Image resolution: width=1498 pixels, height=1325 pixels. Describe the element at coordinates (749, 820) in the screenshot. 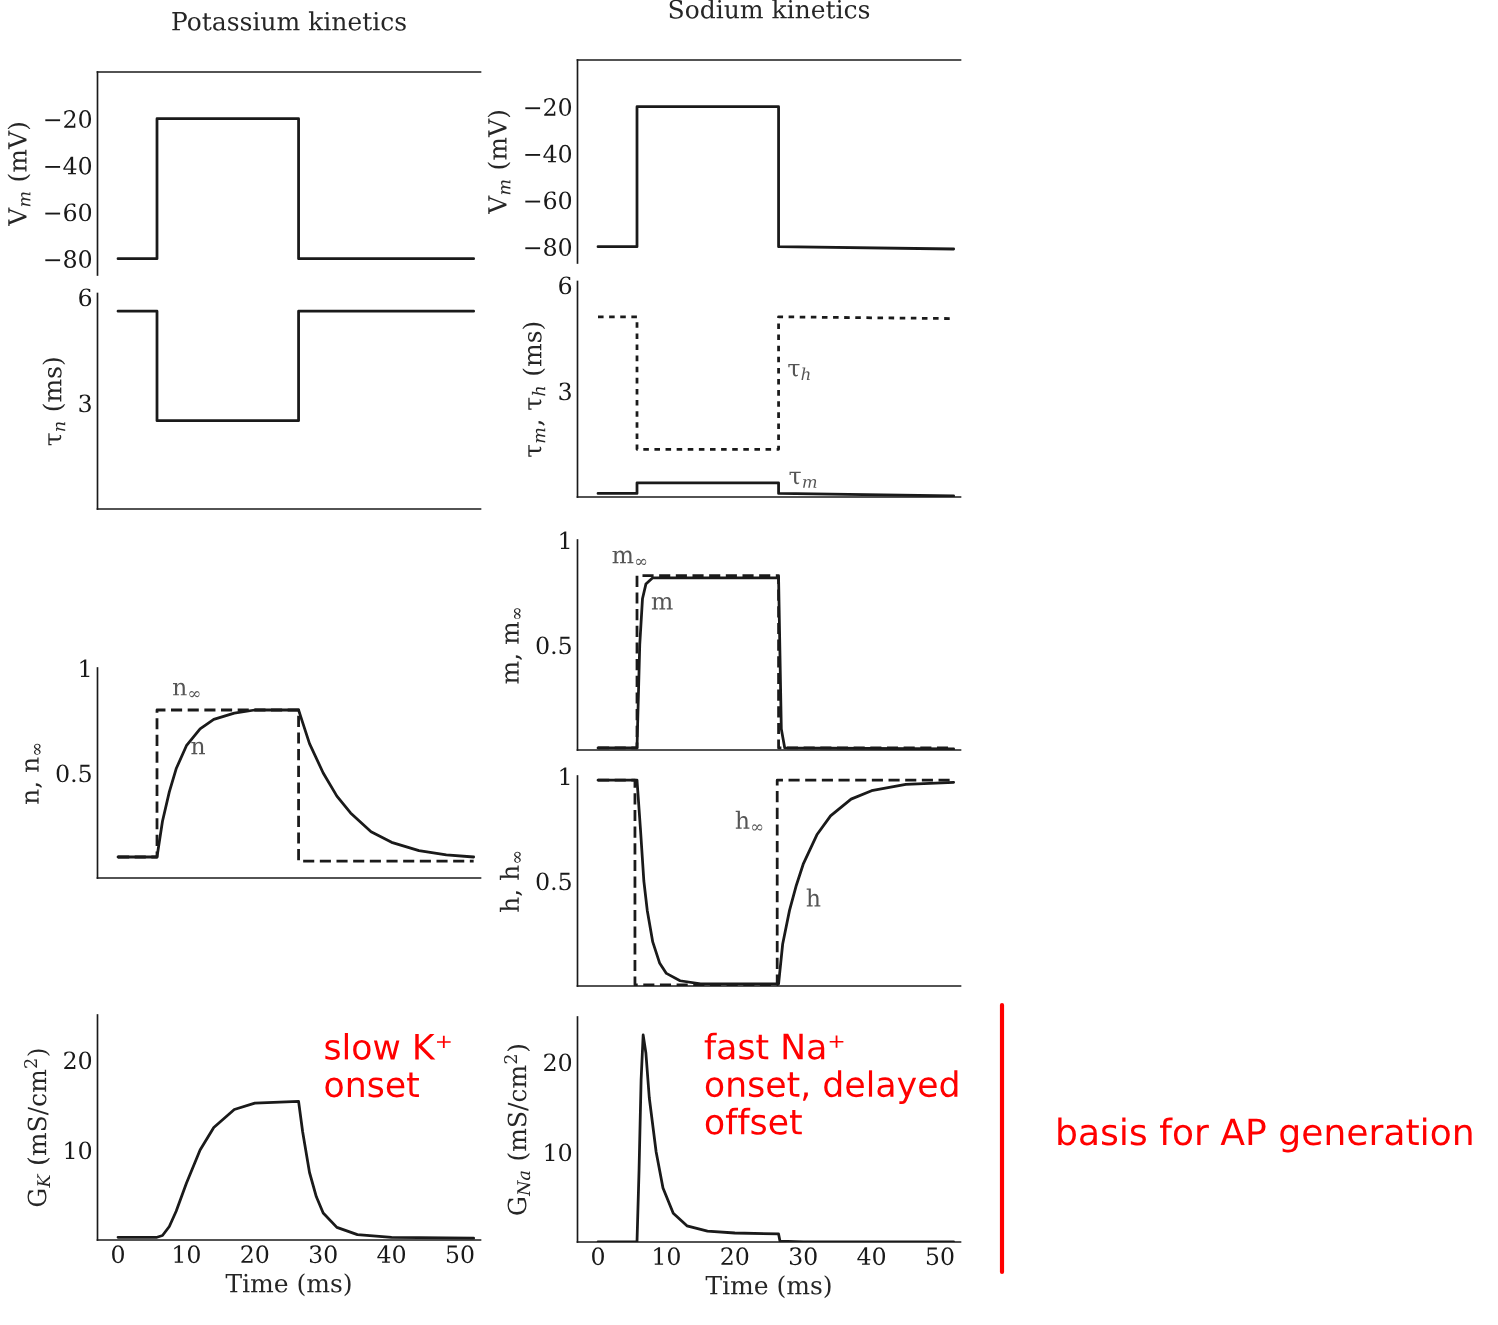

I see `annotation: h$_{∞}$` at that location.